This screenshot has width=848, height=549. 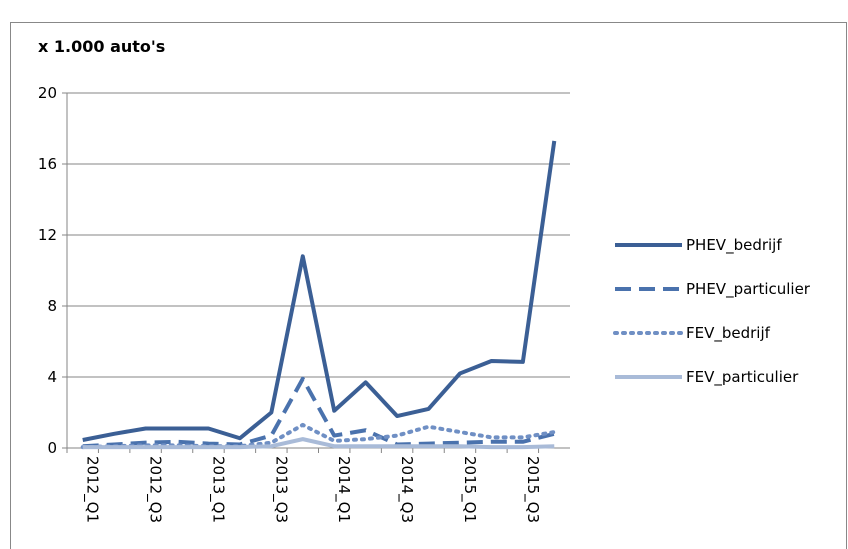 I want to click on x-tick-label: 2012_Q1, so click(x=92, y=489).